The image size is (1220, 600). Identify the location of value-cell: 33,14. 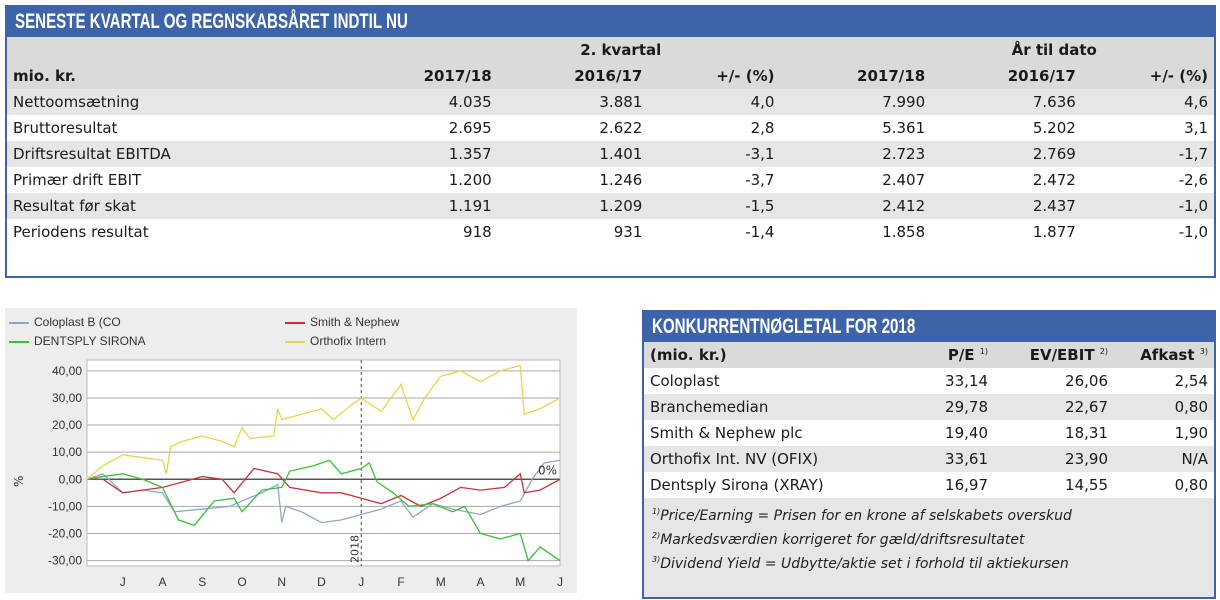
(966, 381).